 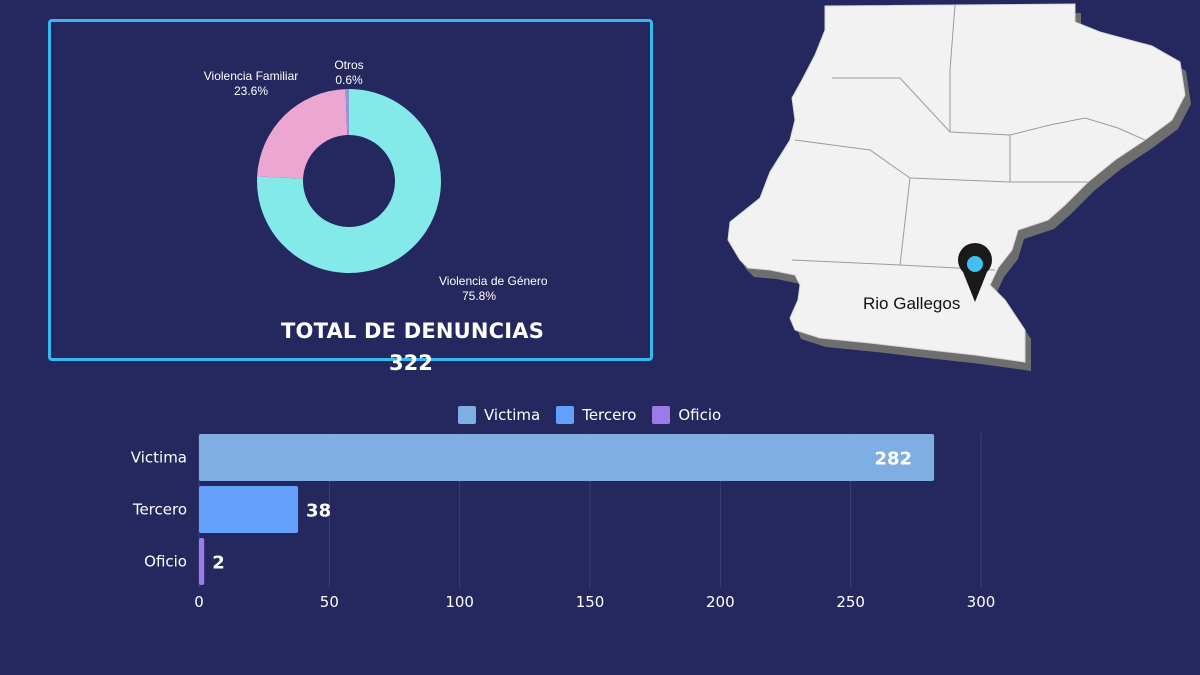 What do you see at coordinates (349, 80) in the screenshot?
I see `donut-value-otros: 0.6%` at bounding box center [349, 80].